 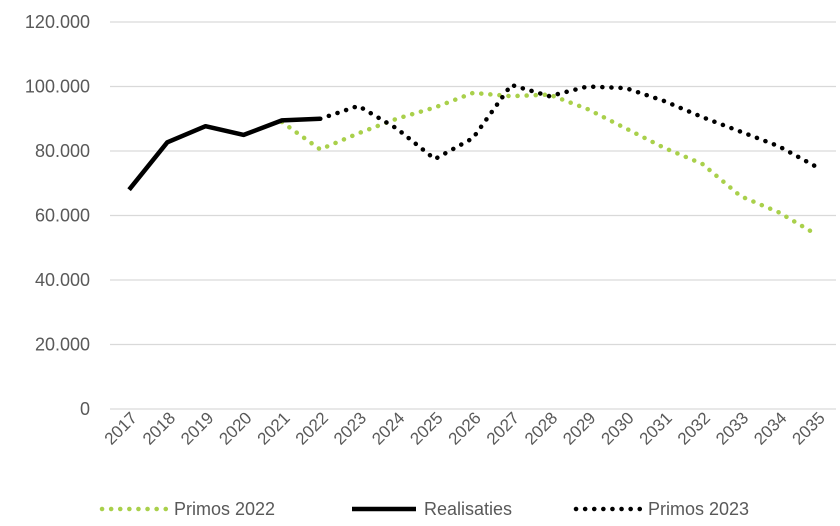 What do you see at coordinates (62, 345) in the screenshot?
I see `y-tick-label: 20.000` at bounding box center [62, 345].